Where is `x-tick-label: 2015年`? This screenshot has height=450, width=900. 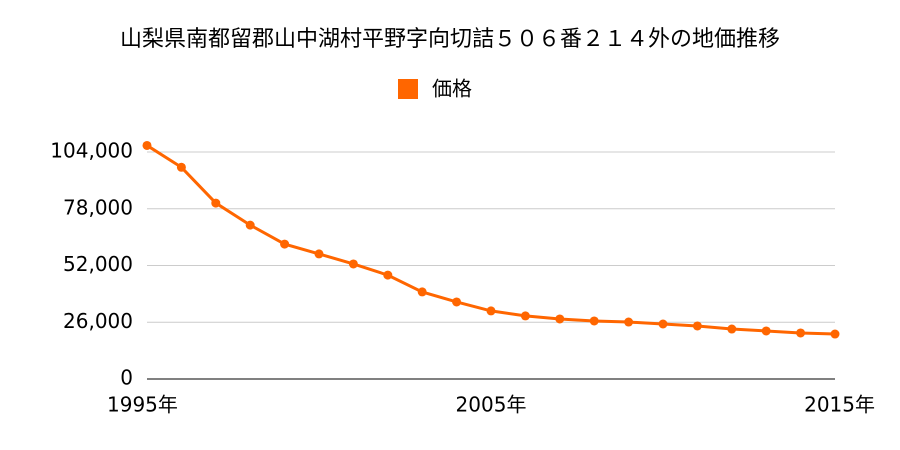 x-tick-label: 2015年 is located at coordinates (839, 405).